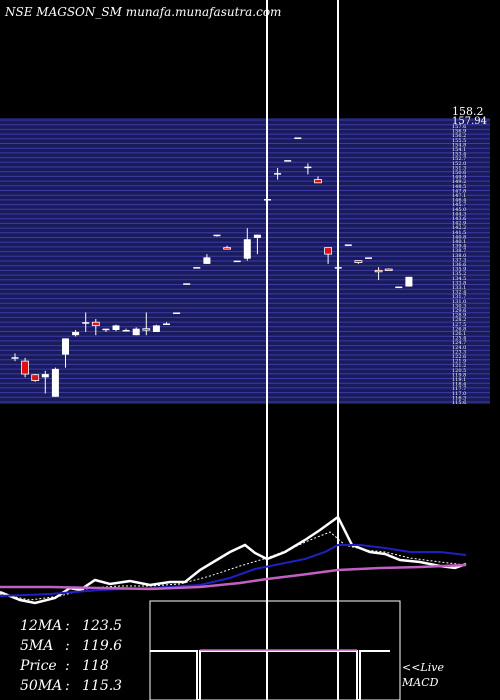 The image size is (500, 700). Describe the element at coordinates (459, 251) in the screenshot. I see `price-tick-label: 138.7` at that location.